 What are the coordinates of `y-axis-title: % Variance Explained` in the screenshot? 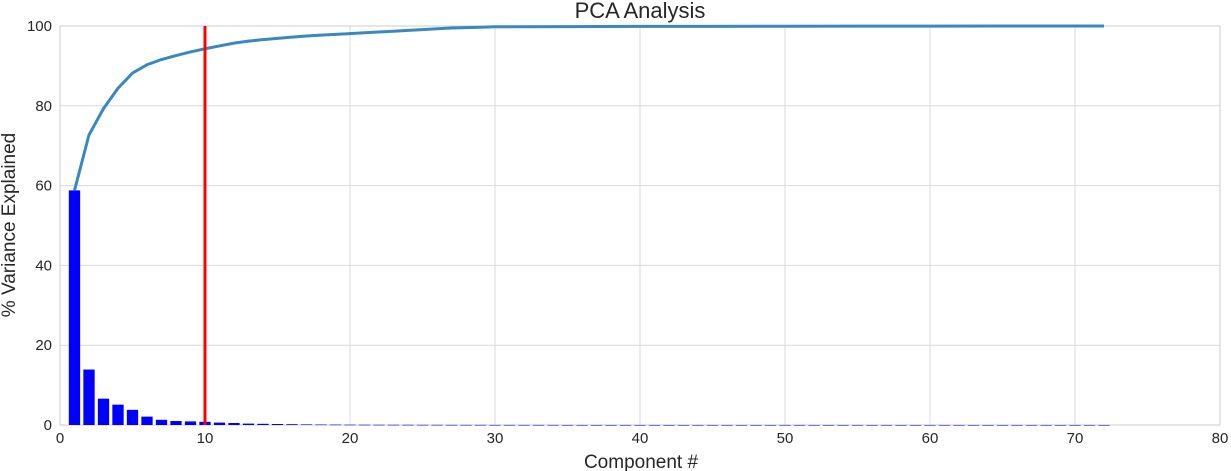 It's located at (10, 225).